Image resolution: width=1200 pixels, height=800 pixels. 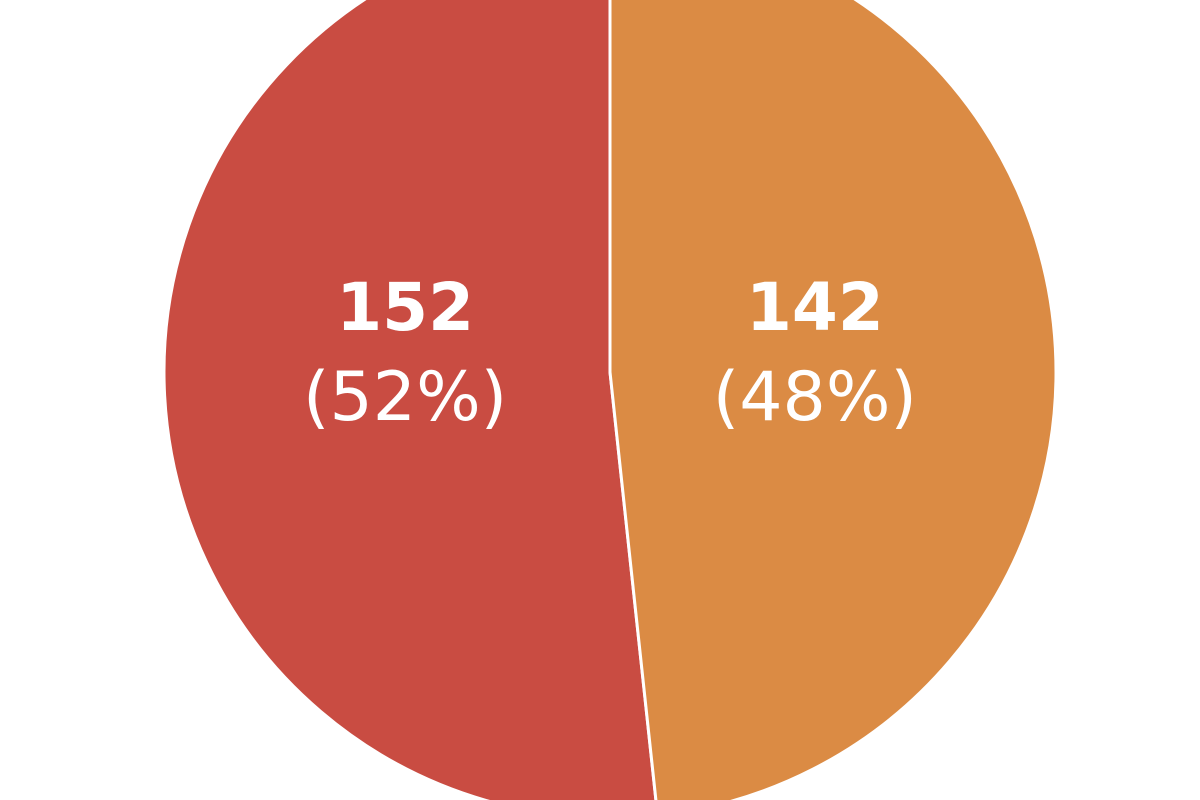 I want to click on pie-labels: 152 (52%) 142 (48%), so click(x=610, y=353).